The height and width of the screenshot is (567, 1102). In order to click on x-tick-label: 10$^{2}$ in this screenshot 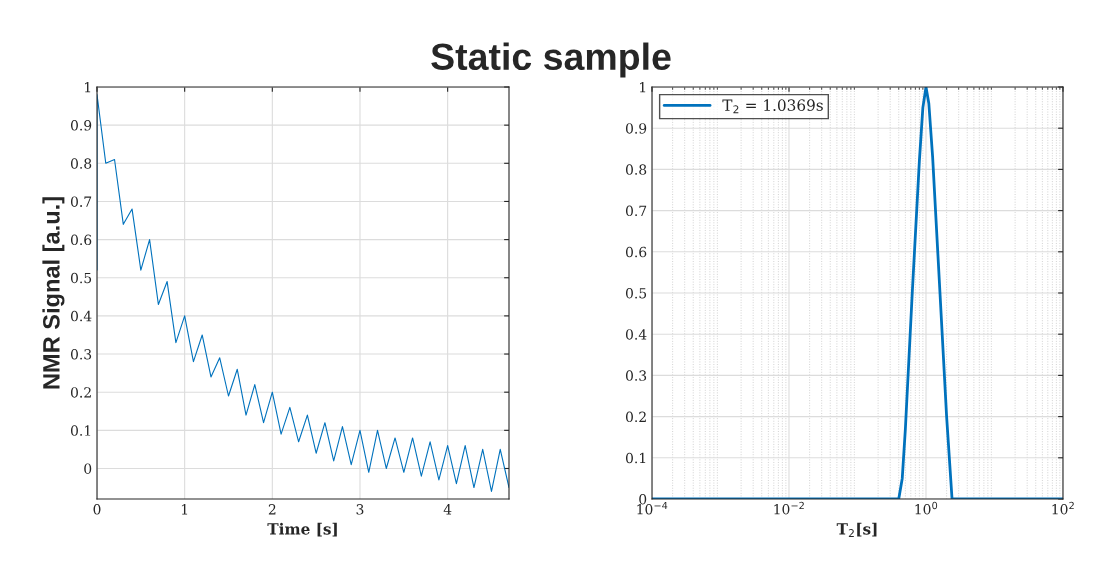, I will do `click(1063, 508)`.